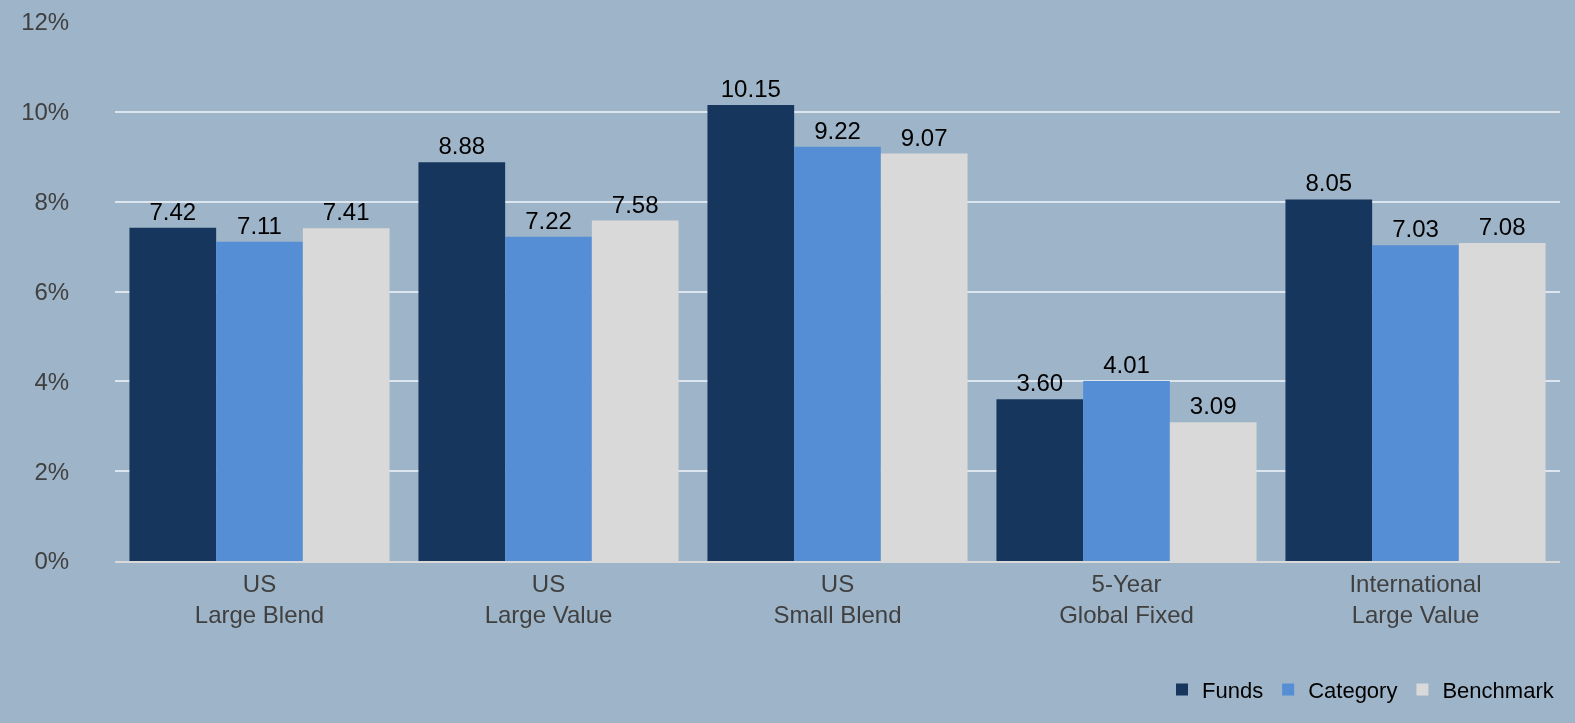  I want to click on x-tick-label: International Large Value, so click(1415, 598).